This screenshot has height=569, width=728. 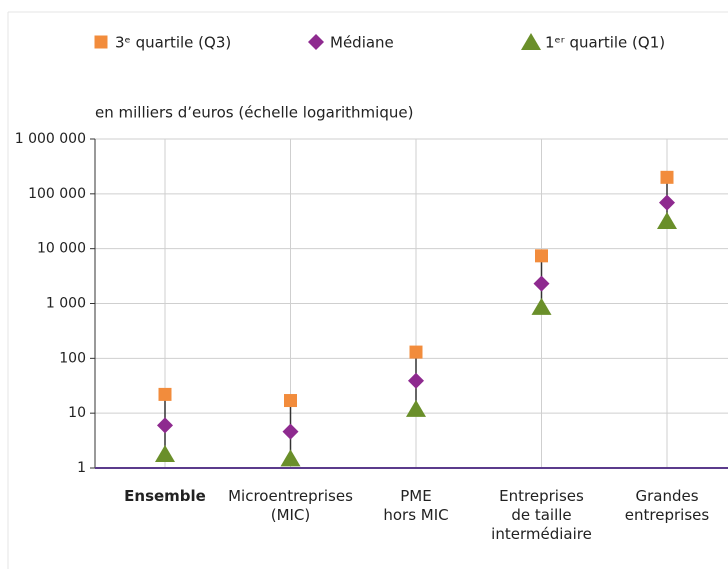 What do you see at coordinates (362, 43) in the screenshot?
I see `legend-label: Médiane` at bounding box center [362, 43].